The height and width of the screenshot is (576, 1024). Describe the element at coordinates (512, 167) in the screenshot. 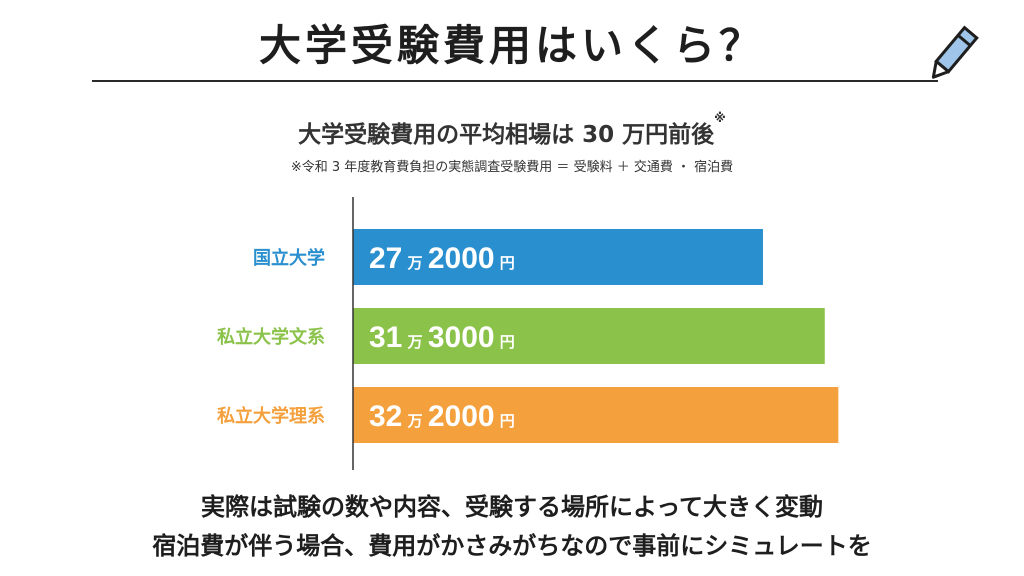

I see `footnote: ※令和 3 年度教育費負担の実態調査受験費用 ＝ 受験料 ＋ 交通費 ・ 宿泊費` at that location.